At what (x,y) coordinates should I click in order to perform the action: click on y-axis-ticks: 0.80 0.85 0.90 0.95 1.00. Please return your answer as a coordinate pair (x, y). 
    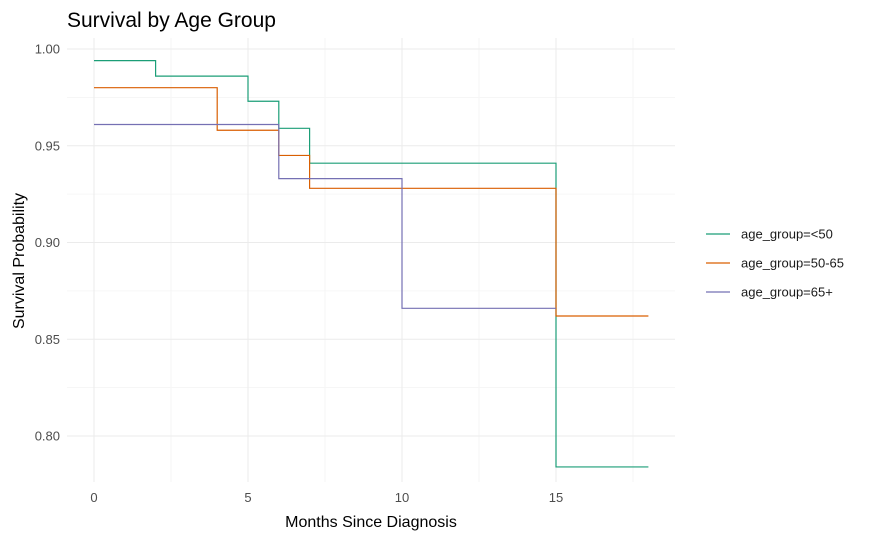
    Looking at the image, I should click on (47, 243).